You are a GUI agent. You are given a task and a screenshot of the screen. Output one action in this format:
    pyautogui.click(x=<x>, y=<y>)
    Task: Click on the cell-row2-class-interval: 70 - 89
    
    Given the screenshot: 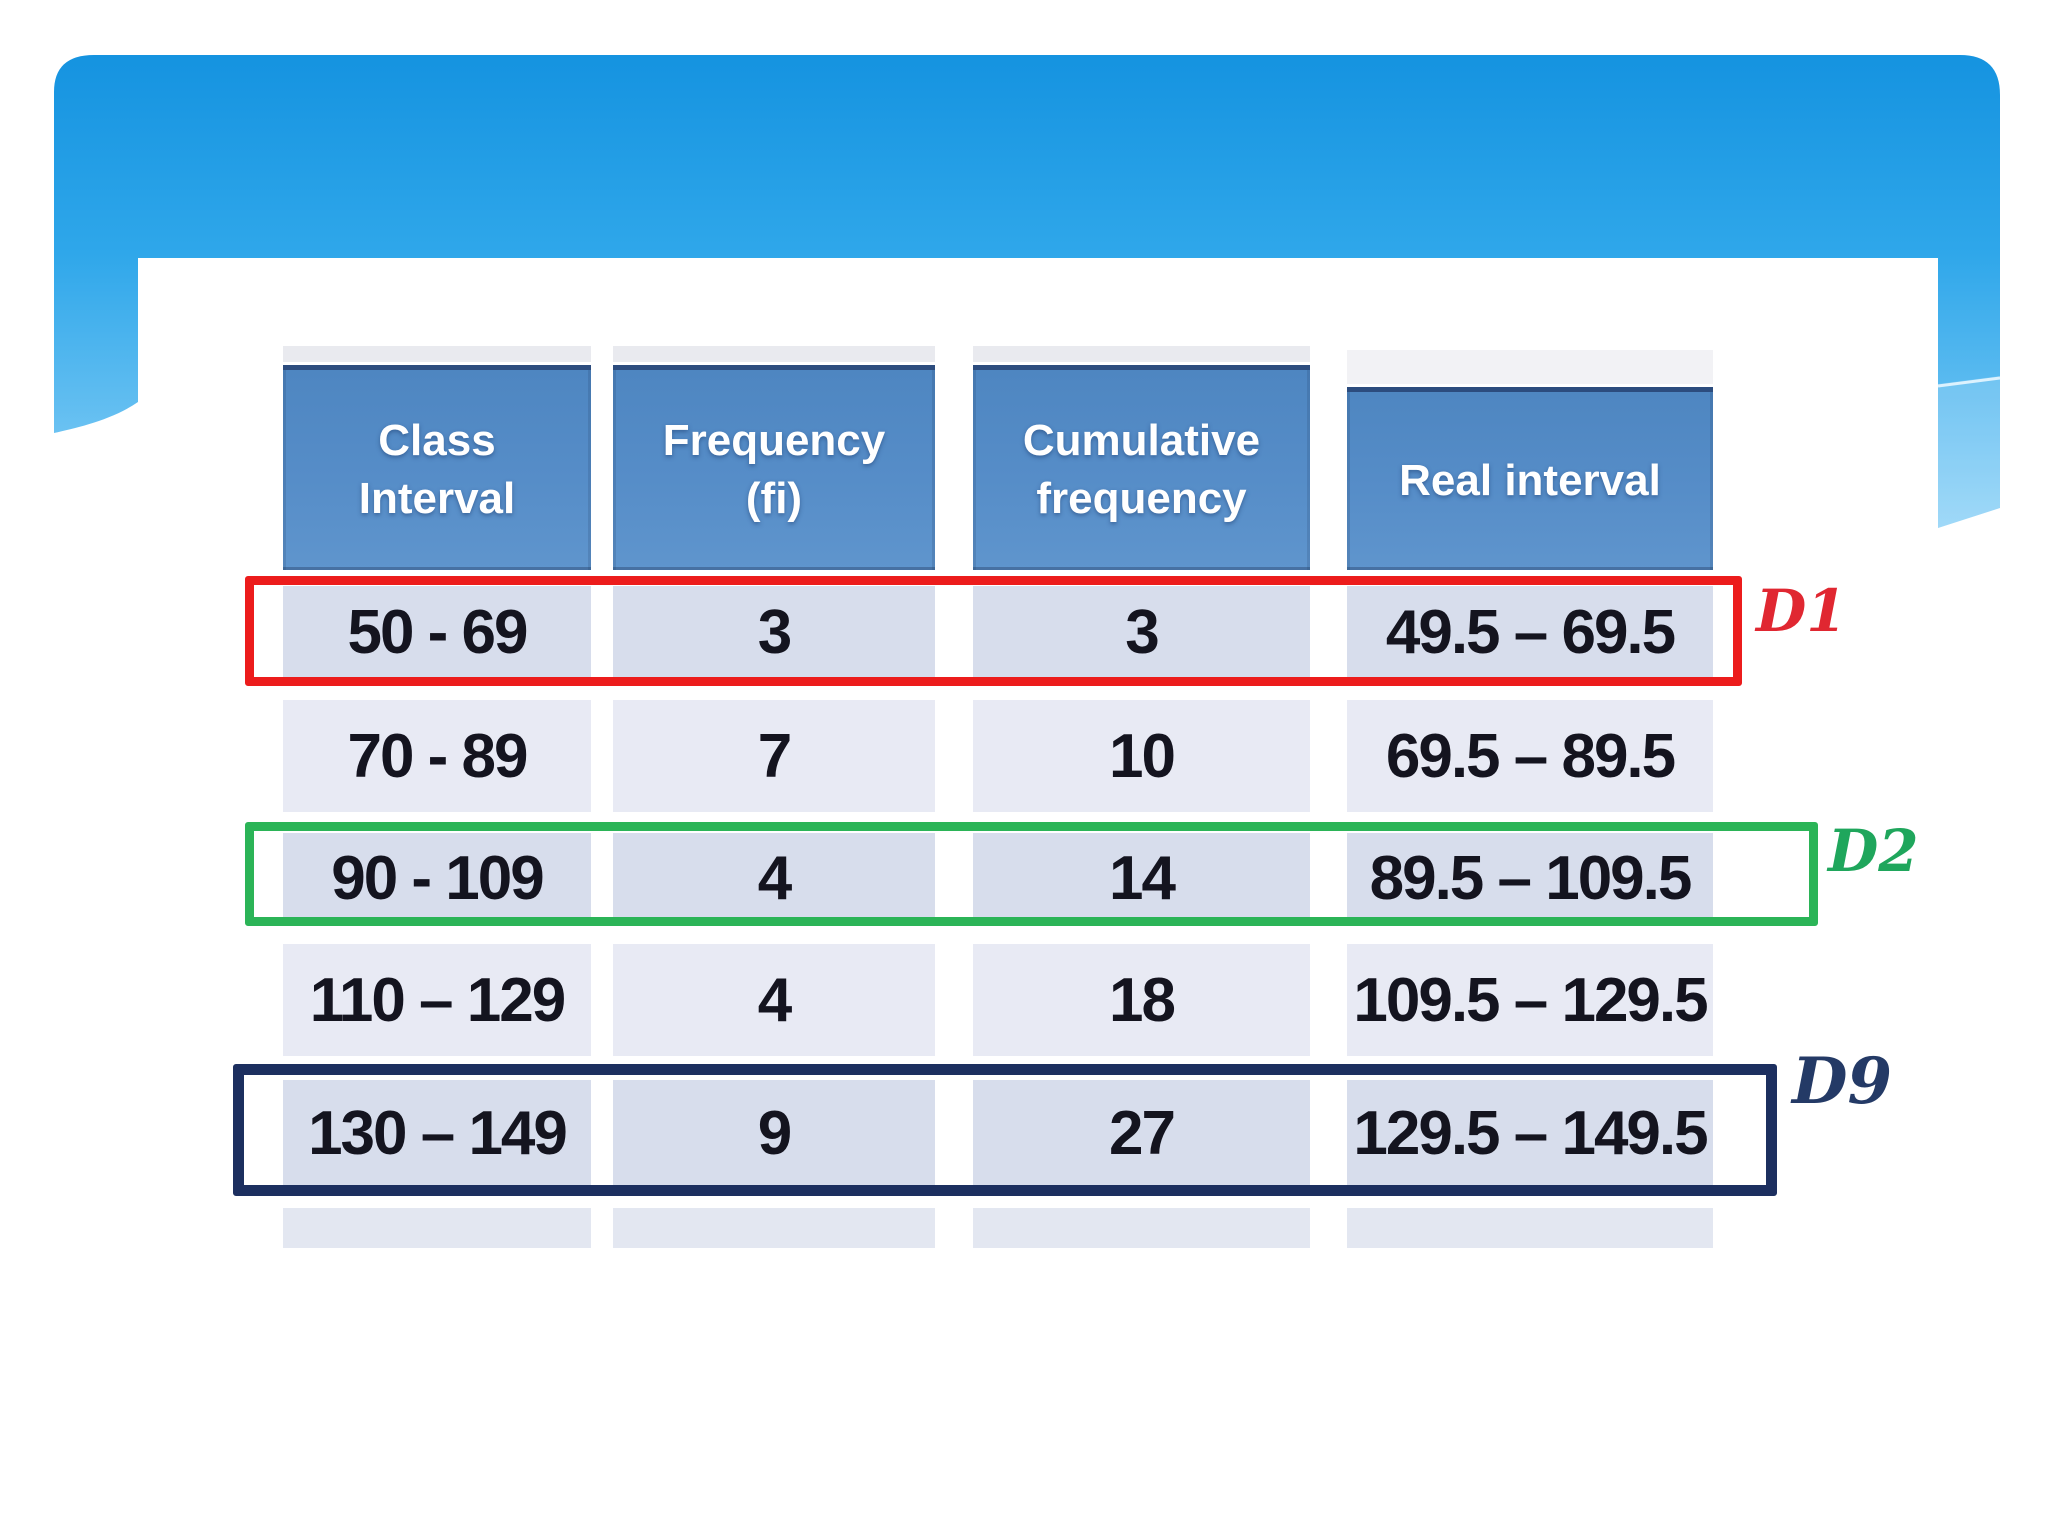 What is the action you would take?
    pyautogui.click(x=437, y=756)
    